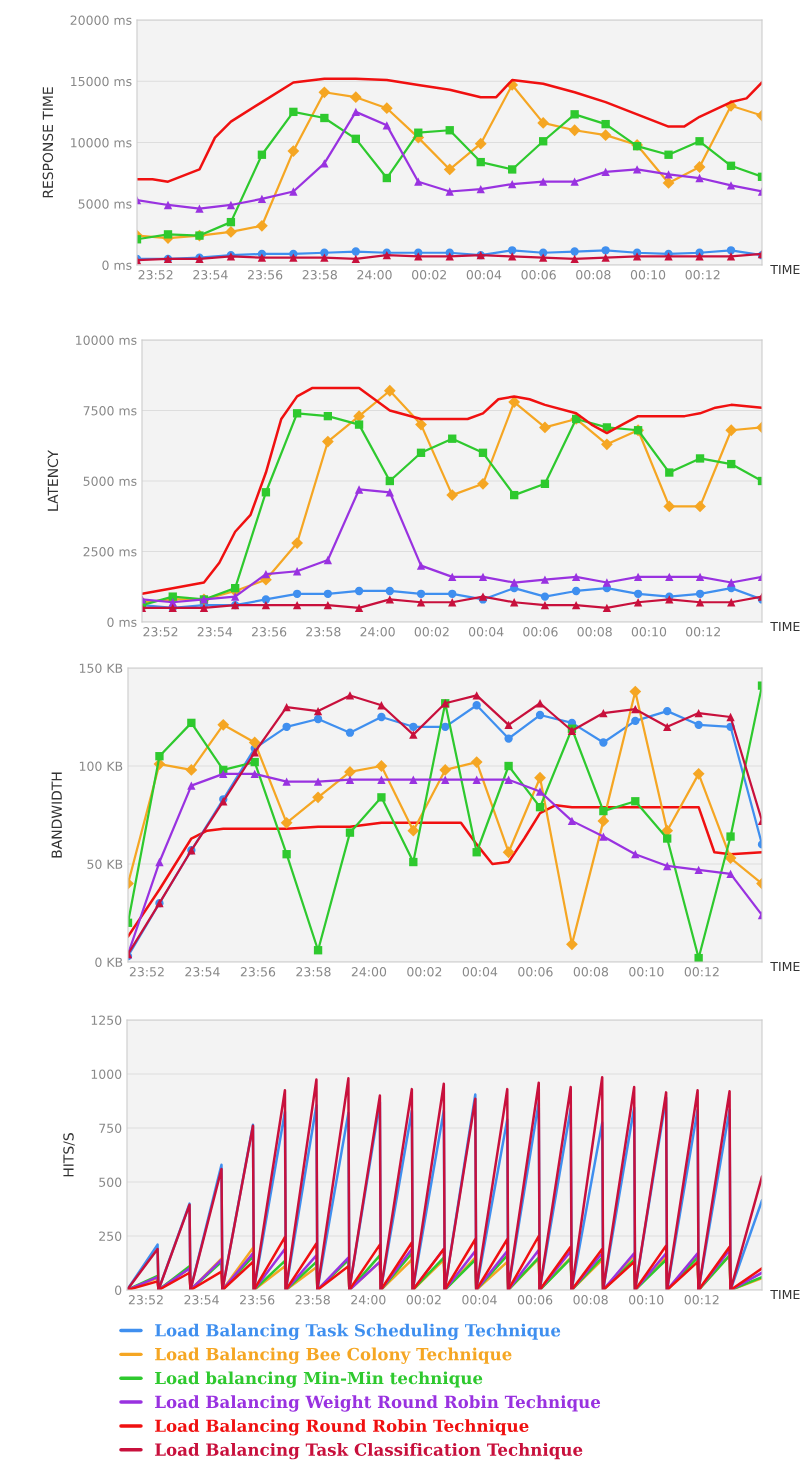 The image size is (811, 1484). I want to click on y-tick-label: 250, so click(110, 1236).